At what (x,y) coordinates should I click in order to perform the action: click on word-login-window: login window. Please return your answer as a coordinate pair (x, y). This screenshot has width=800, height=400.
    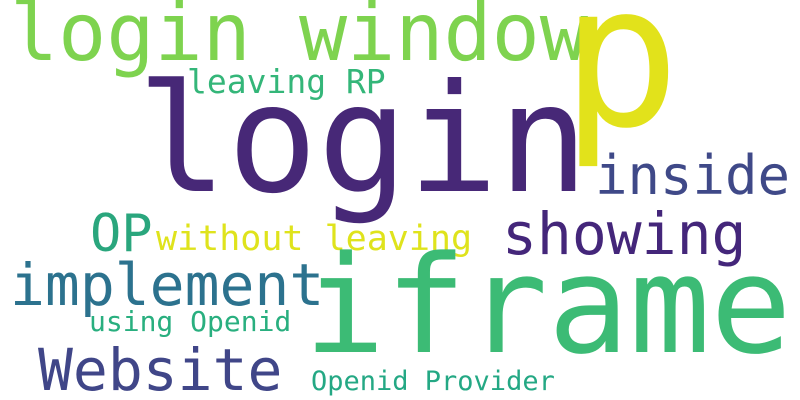
    Looking at the image, I should click on (299, 39).